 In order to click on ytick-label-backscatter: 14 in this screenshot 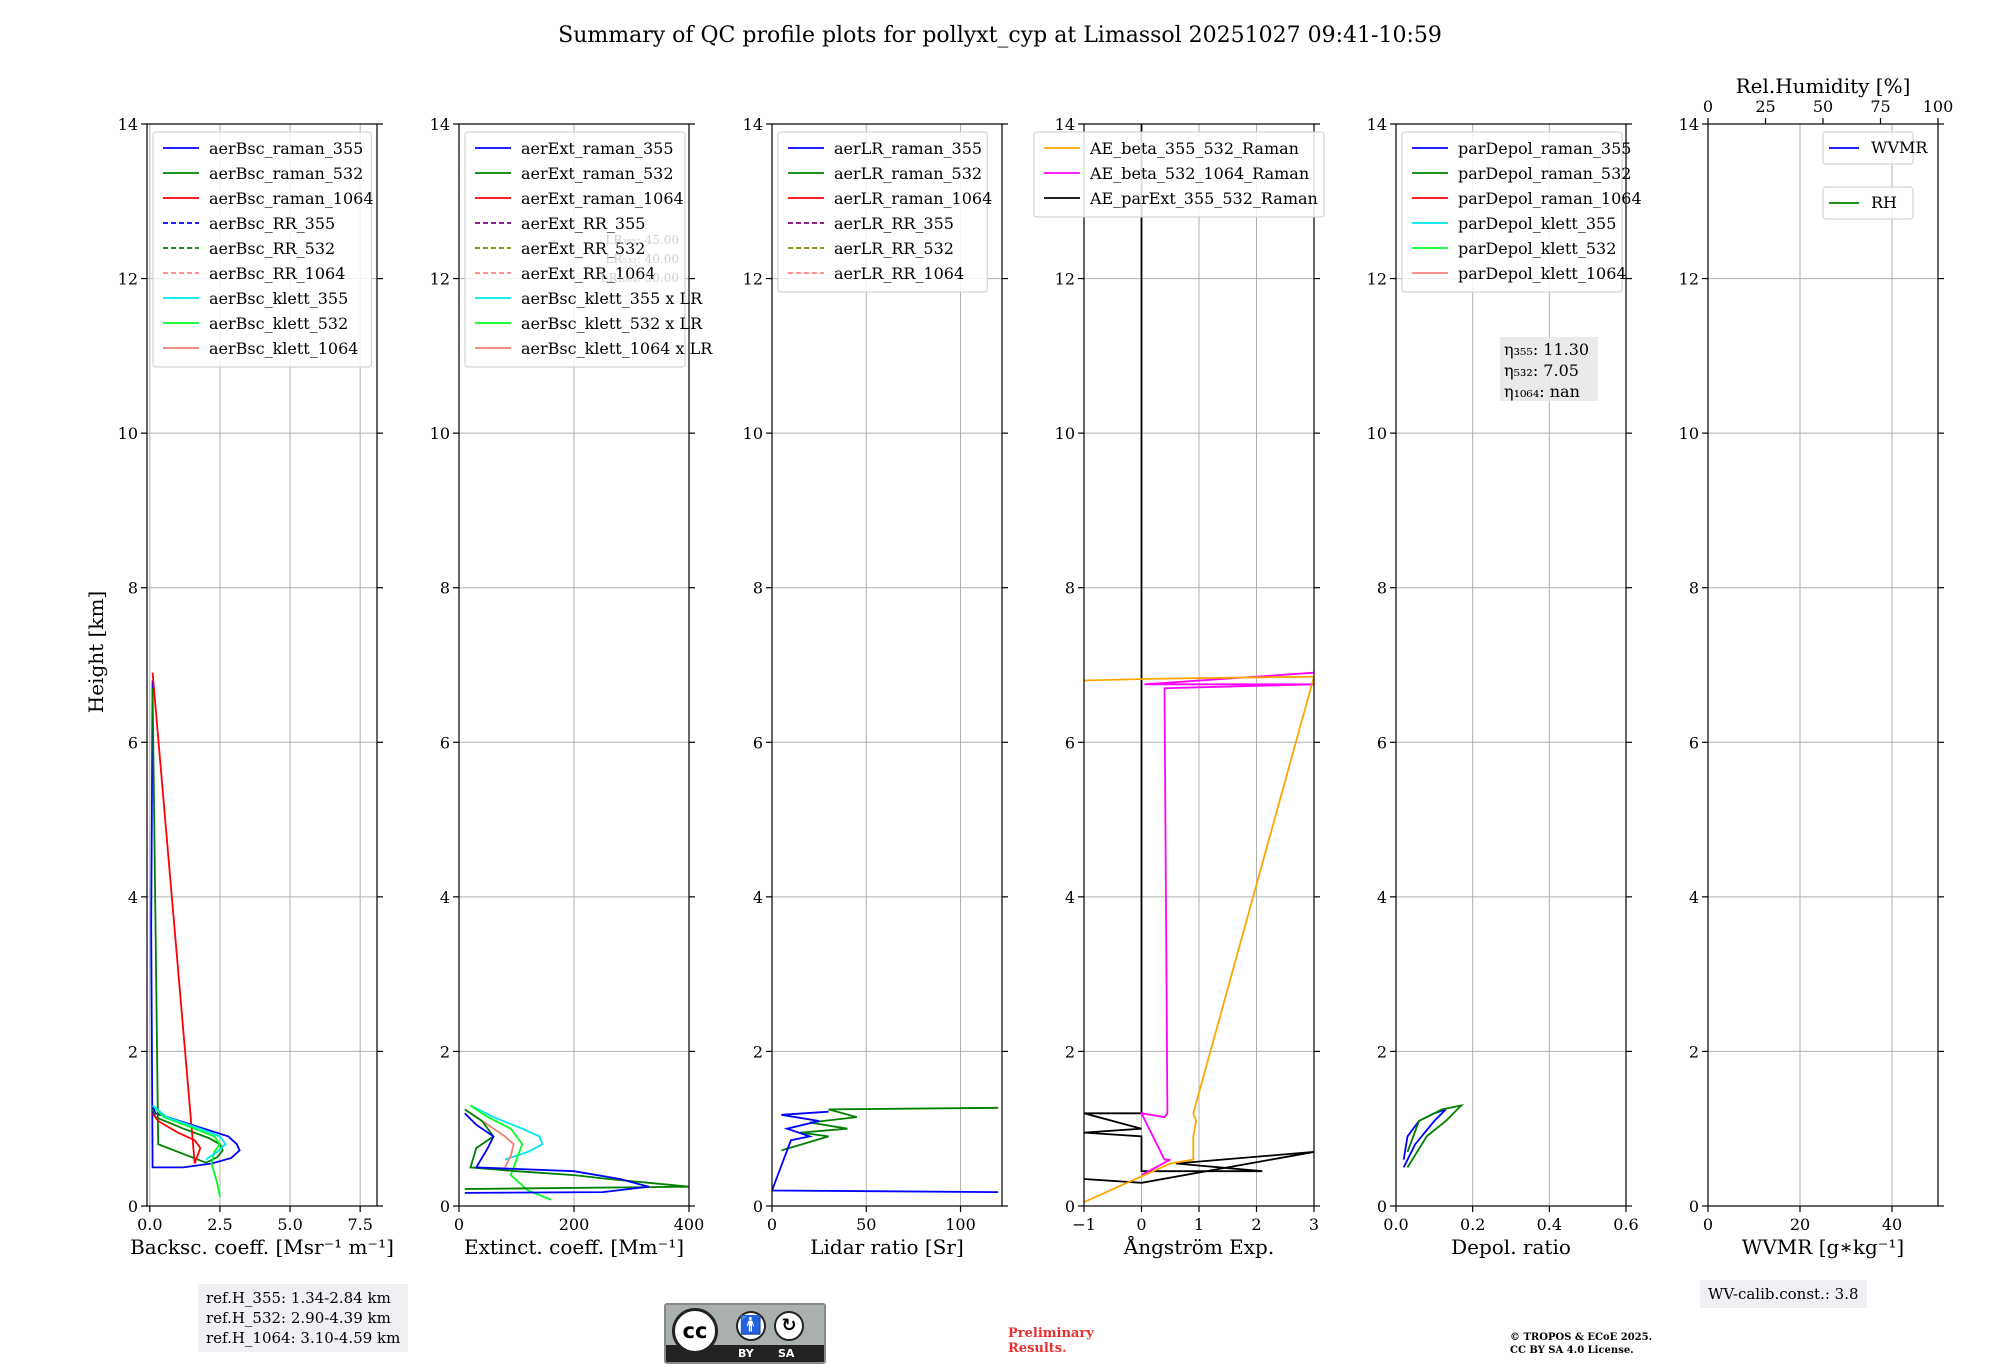, I will do `click(128, 124)`.